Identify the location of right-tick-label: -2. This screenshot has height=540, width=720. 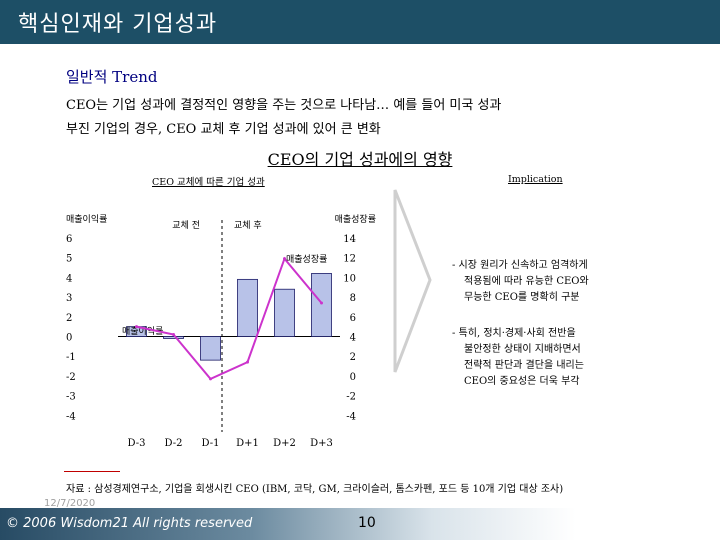
(351, 397).